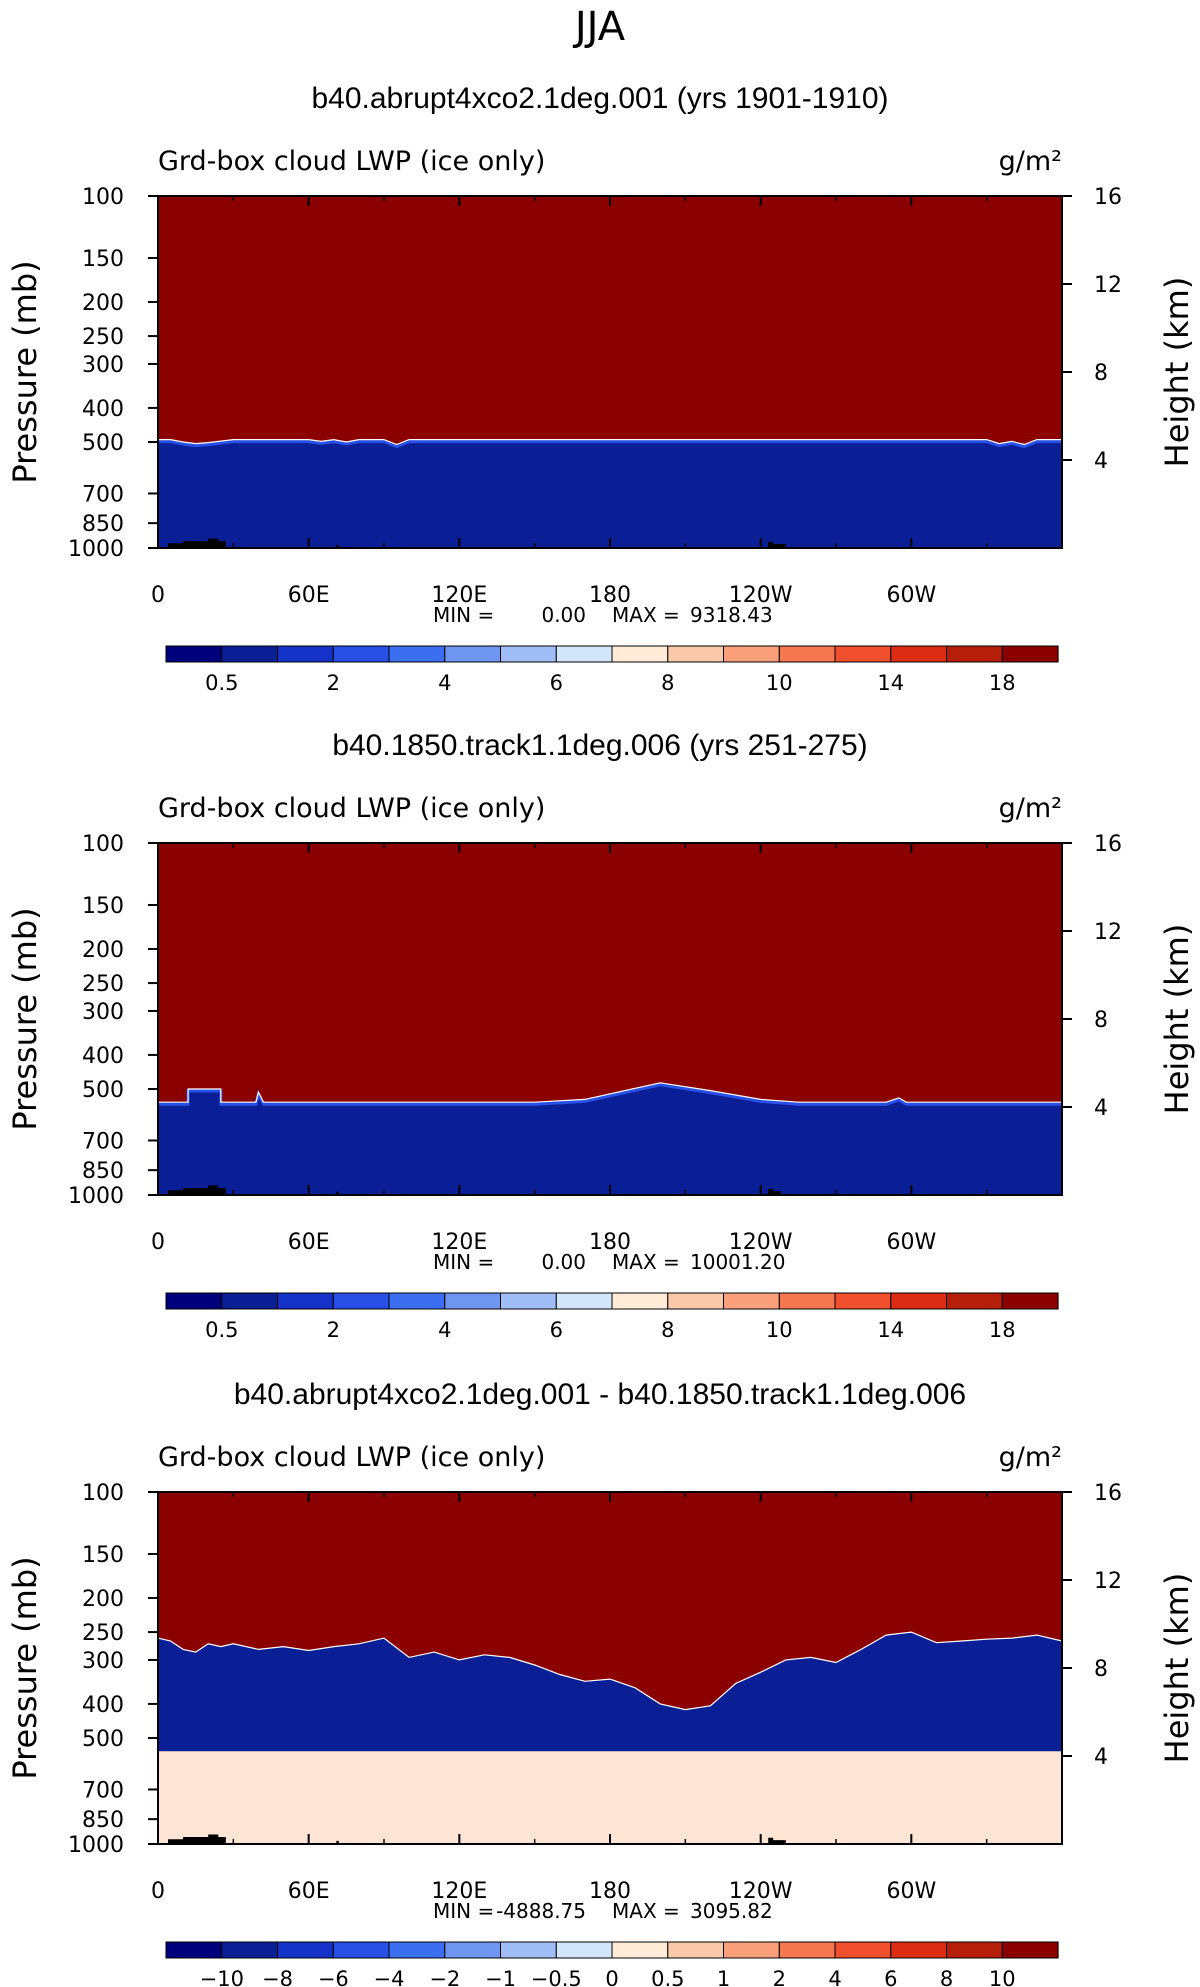 This screenshot has width=1200, height=1987. Describe the element at coordinates (599, 745) in the screenshot. I see `panel-title: b40.1850.track1.1deg.006 (yrs 251-275)` at that location.